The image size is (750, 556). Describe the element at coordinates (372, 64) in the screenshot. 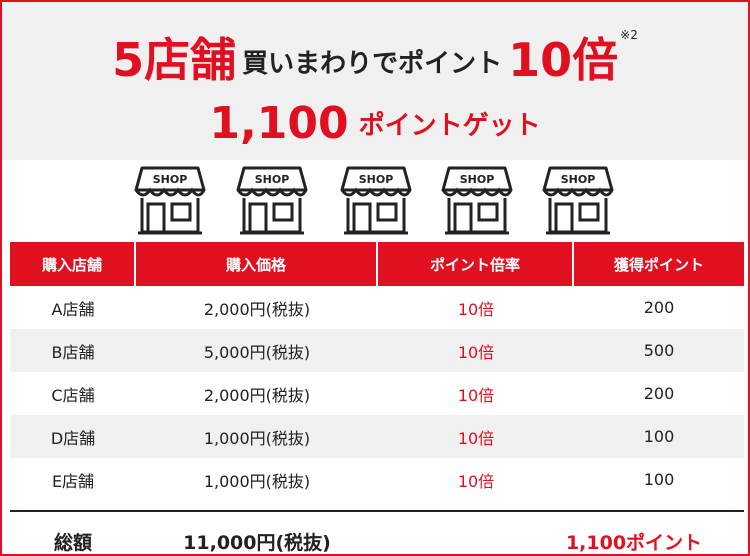

I see `headline-middle-text: 買いまわりでポイント` at that location.